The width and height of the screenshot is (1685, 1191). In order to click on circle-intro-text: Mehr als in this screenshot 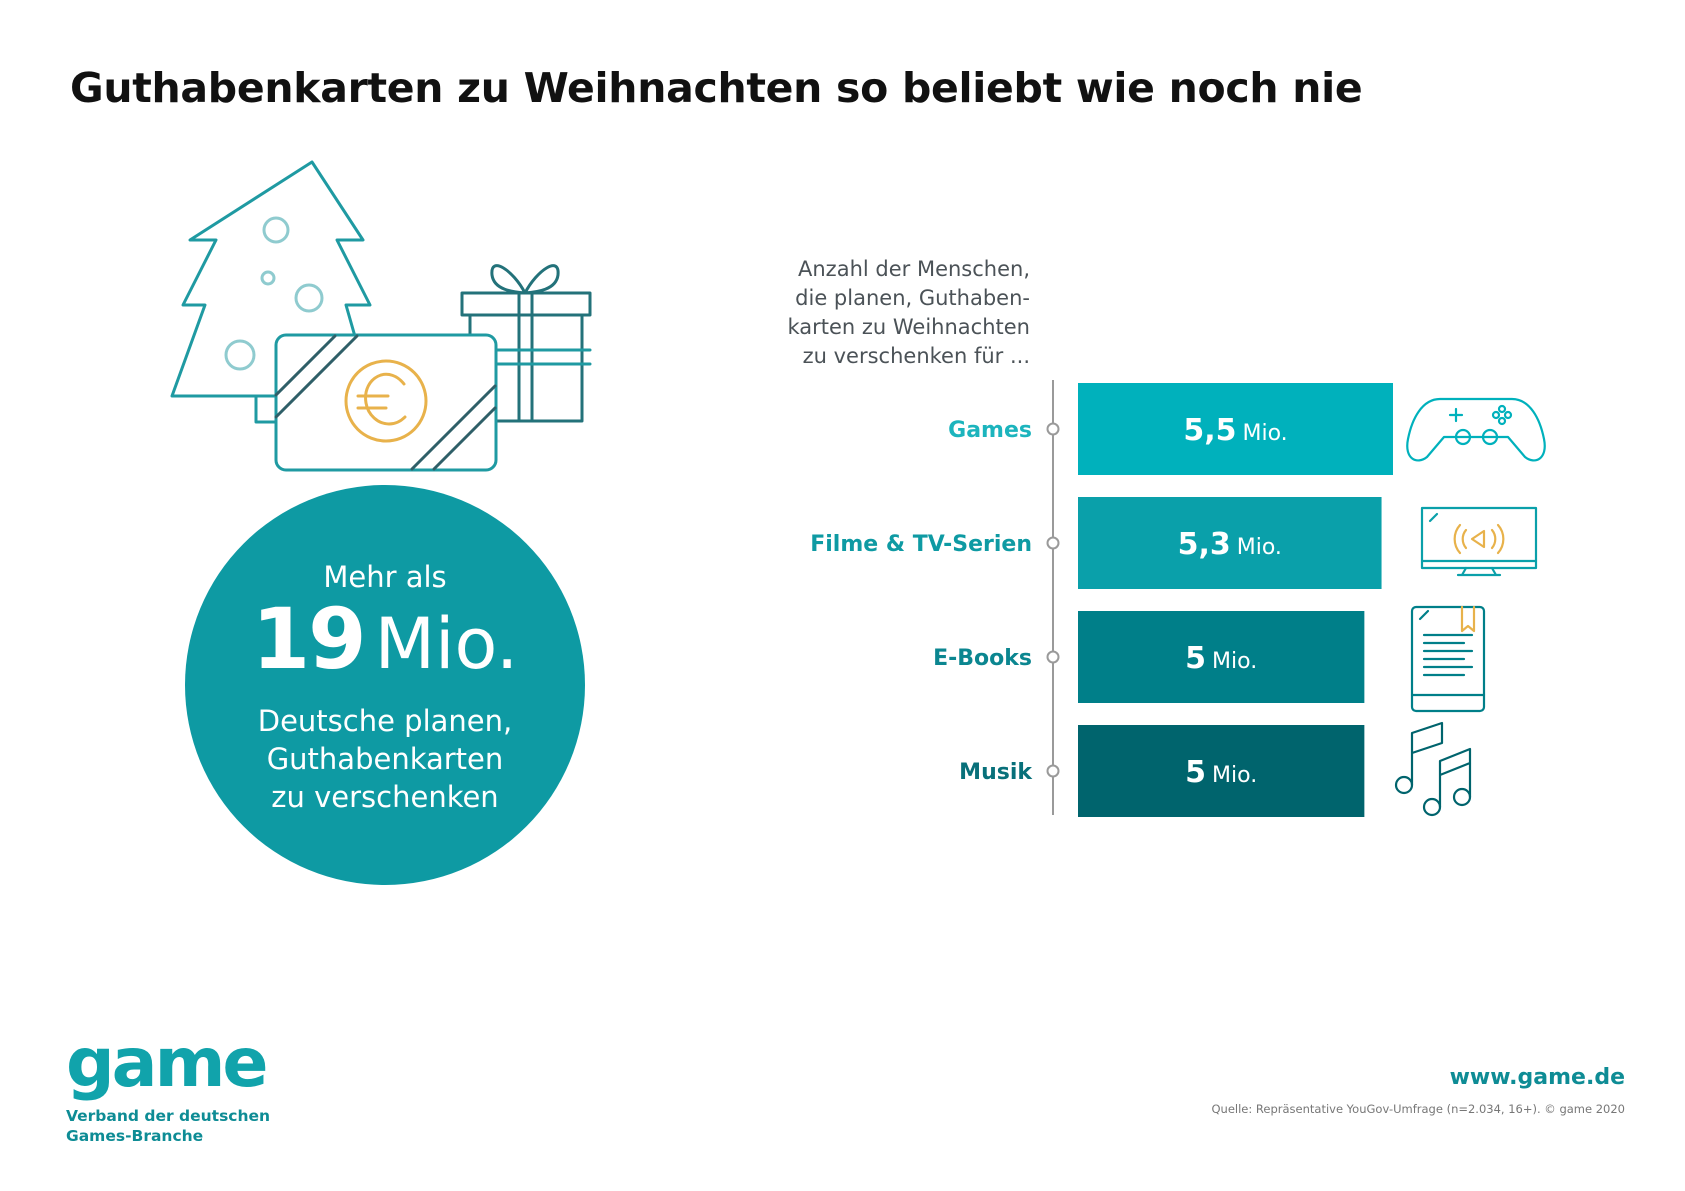, I will do `click(385, 577)`.